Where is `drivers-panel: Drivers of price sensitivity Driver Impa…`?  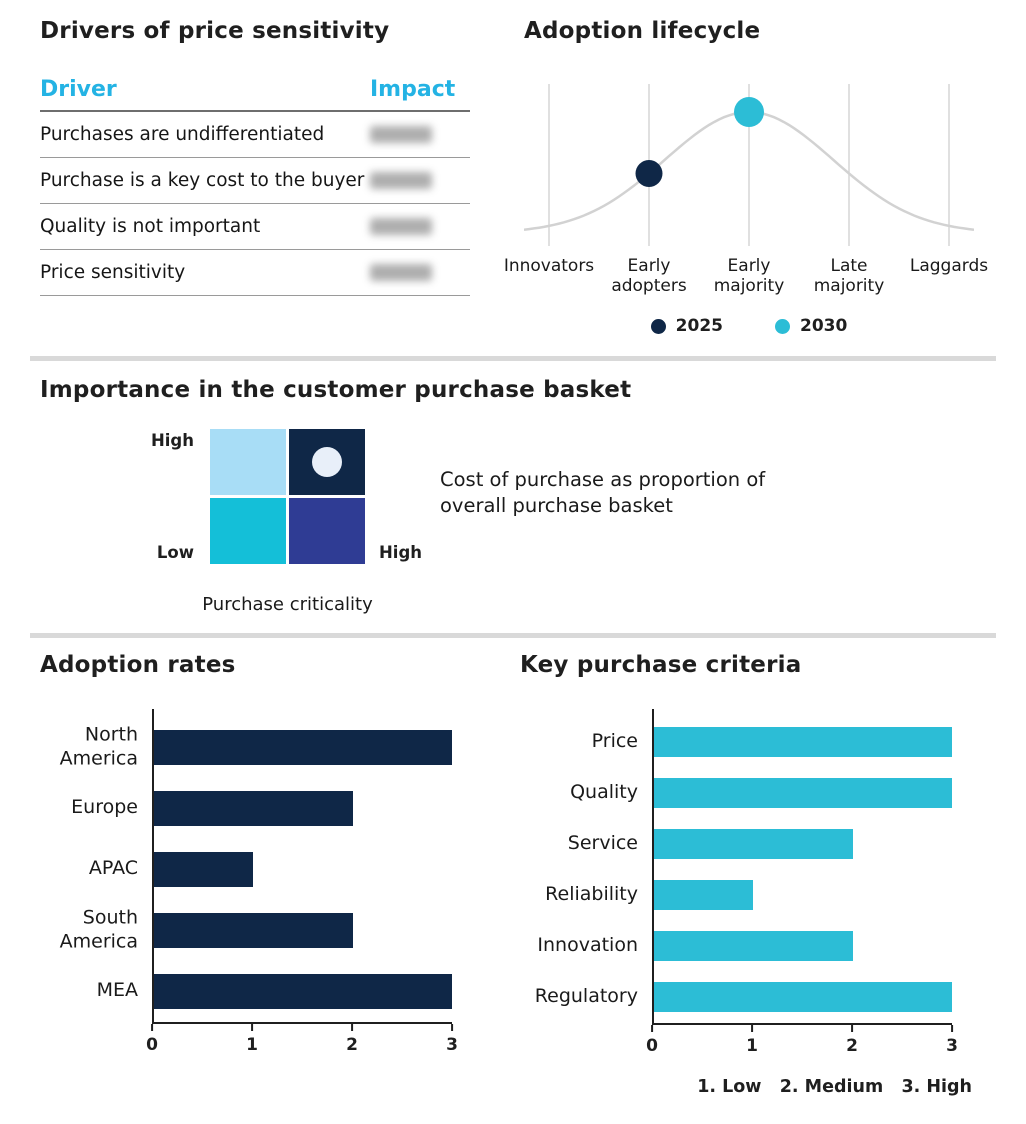
drivers-panel: Drivers of price sensitivity Driver Impa… is located at coordinates (255, 184).